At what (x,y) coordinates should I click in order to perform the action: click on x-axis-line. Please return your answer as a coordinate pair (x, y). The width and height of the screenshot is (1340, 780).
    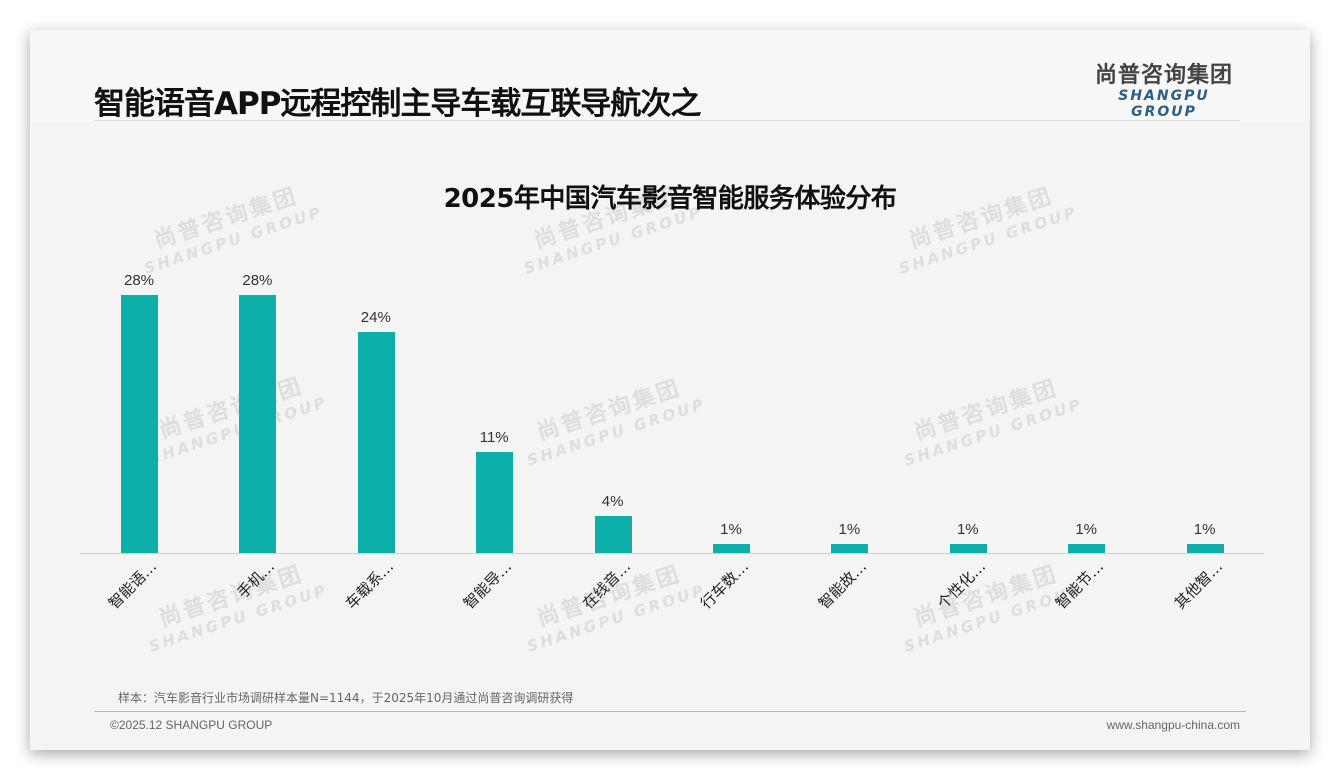
    Looking at the image, I should click on (672, 553).